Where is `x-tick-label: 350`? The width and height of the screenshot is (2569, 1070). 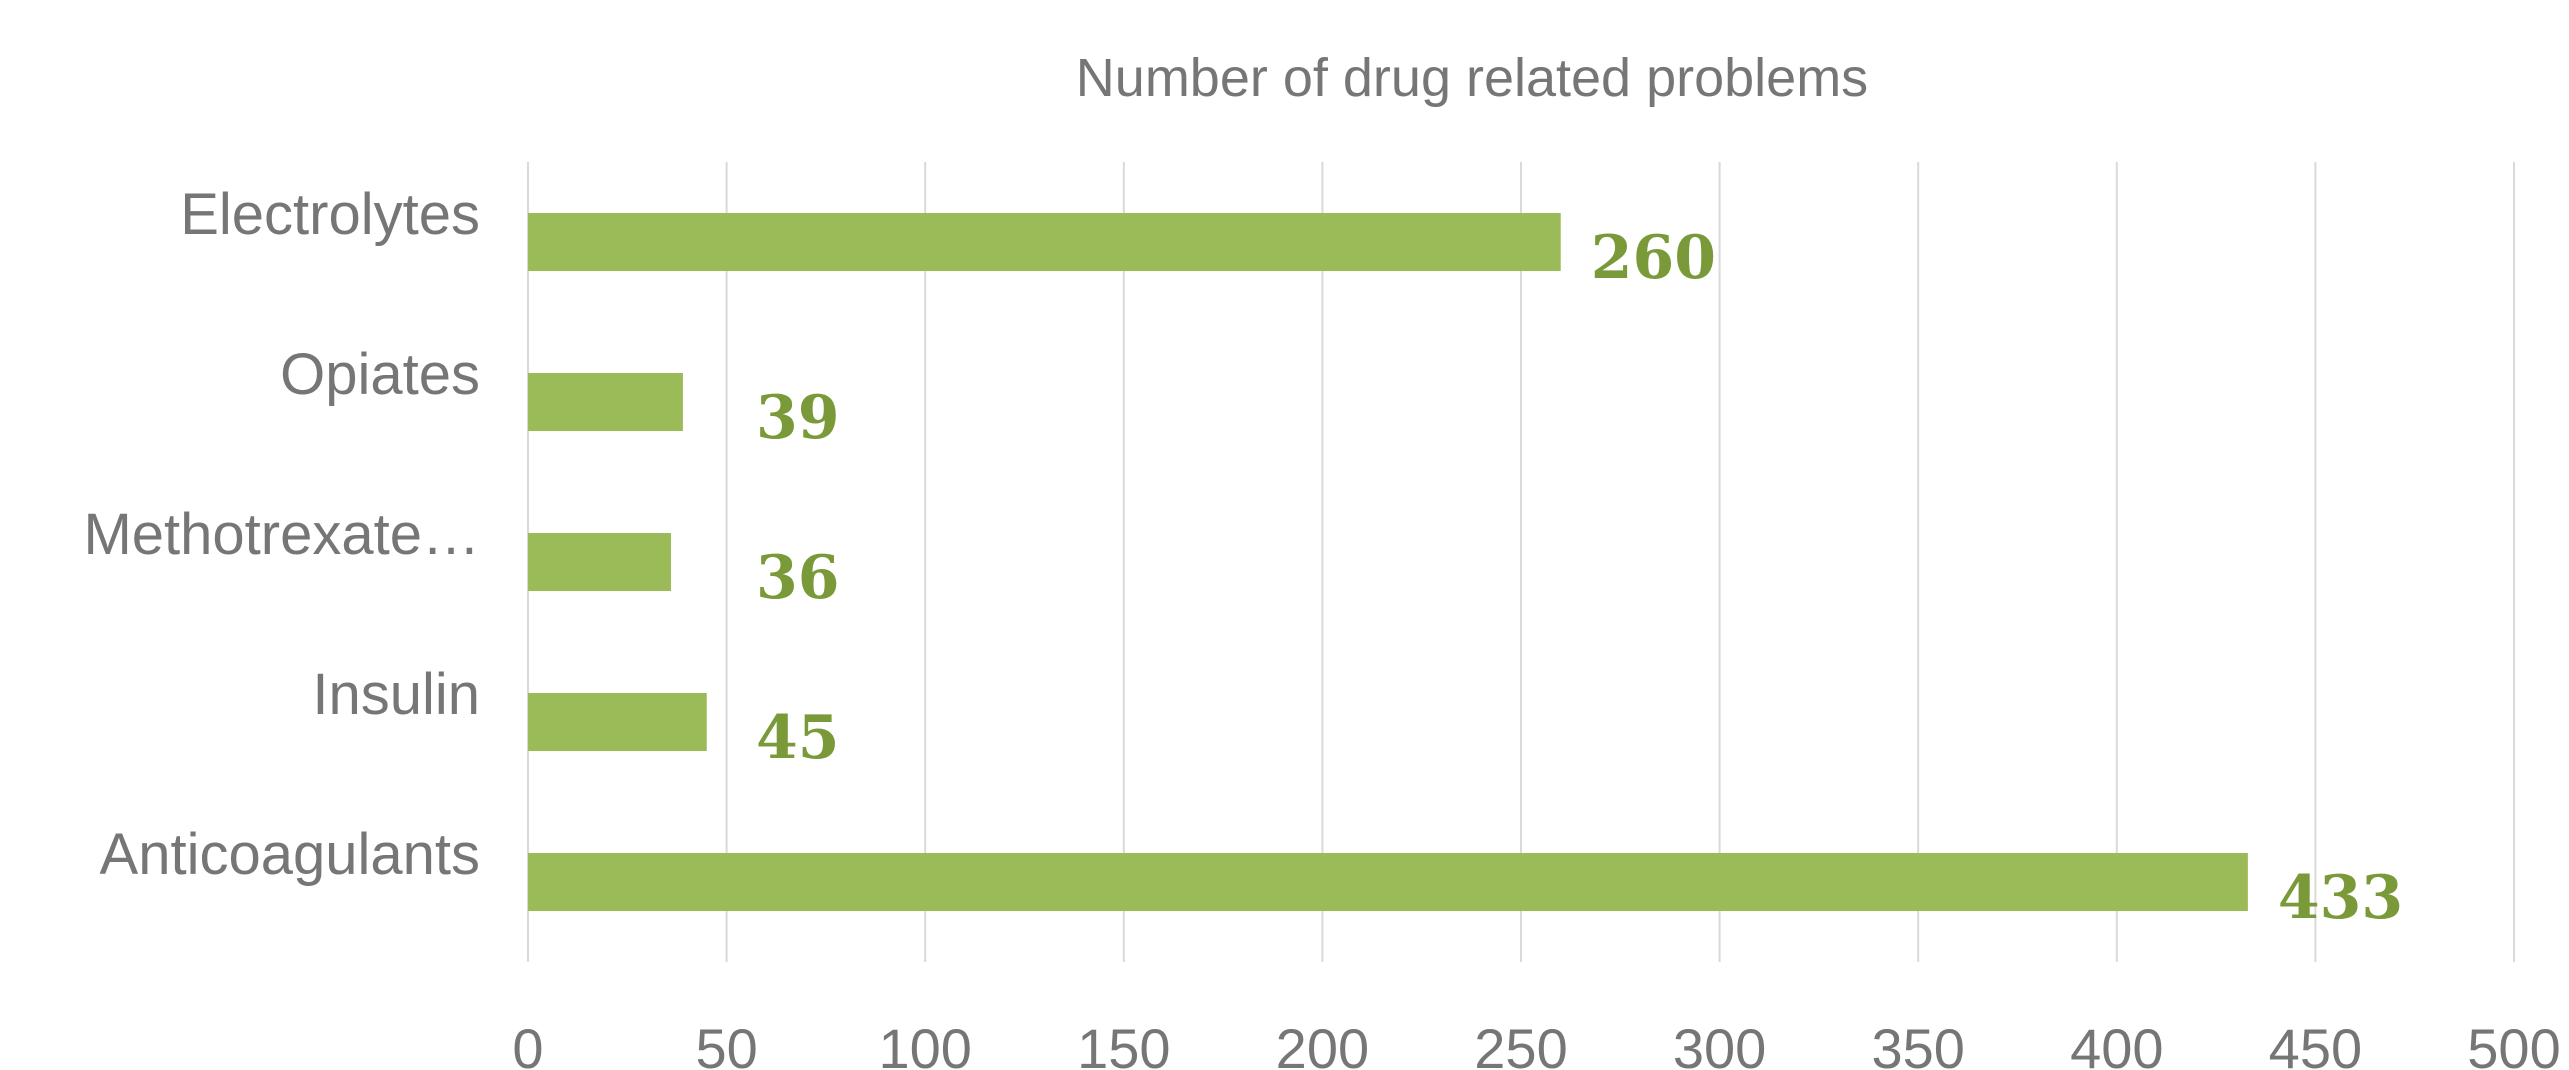
x-tick-label: 350 is located at coordinates (1917, 1043).